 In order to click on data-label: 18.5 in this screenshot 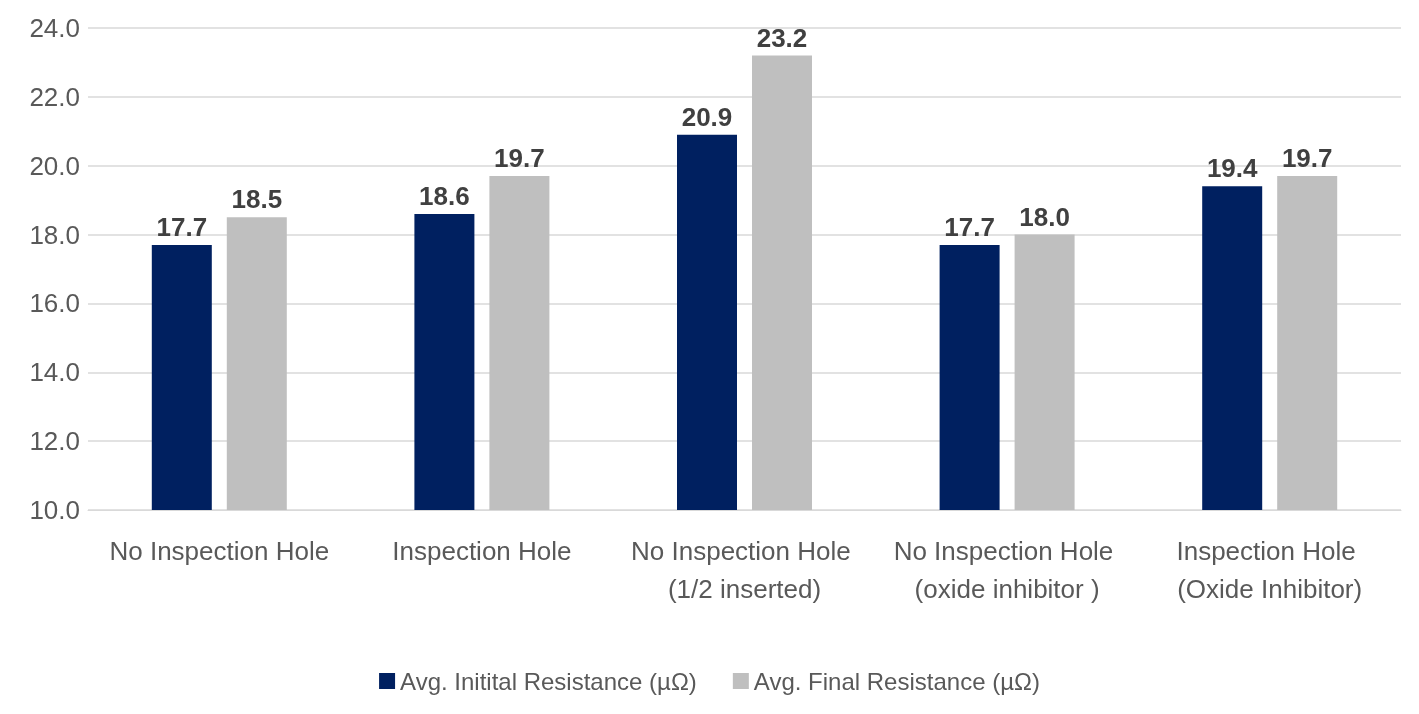, I will do `click(257, 199)`.